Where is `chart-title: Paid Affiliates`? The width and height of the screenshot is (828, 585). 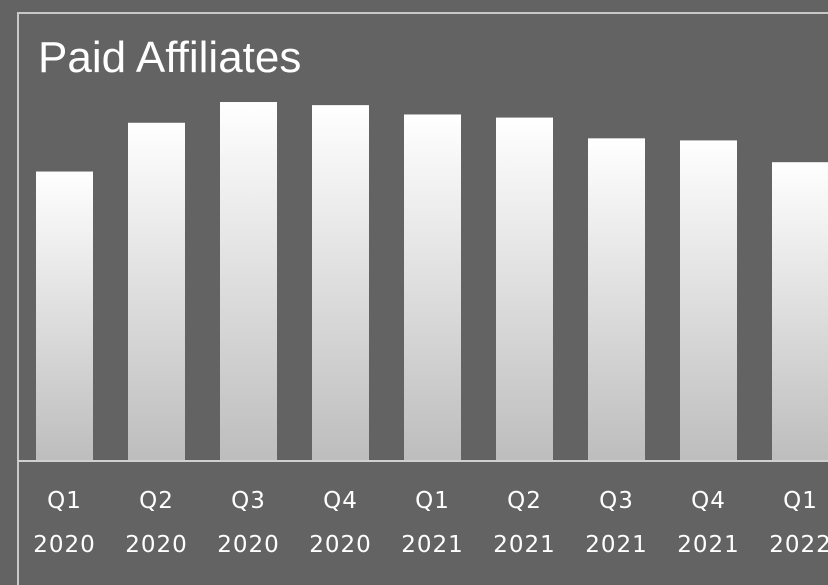
chart-title: Paid Affiliates is located at coordinates (169, 57).